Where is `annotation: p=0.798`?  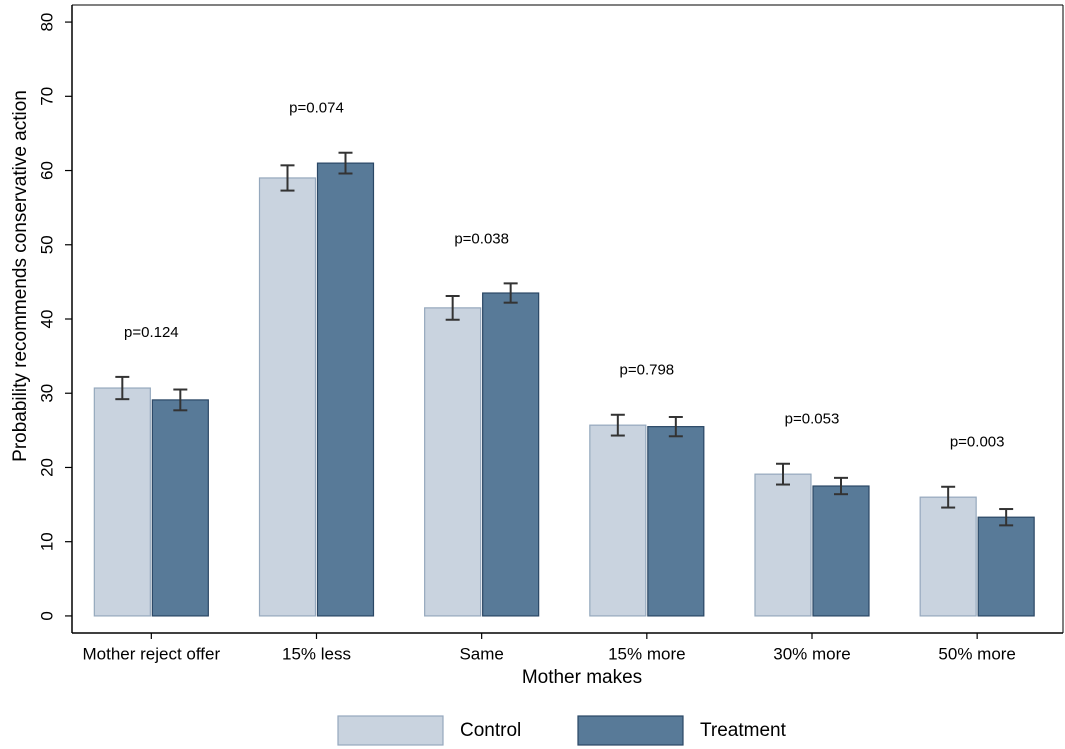 annotation: p=0.798 is located at coordinates (647, 370).